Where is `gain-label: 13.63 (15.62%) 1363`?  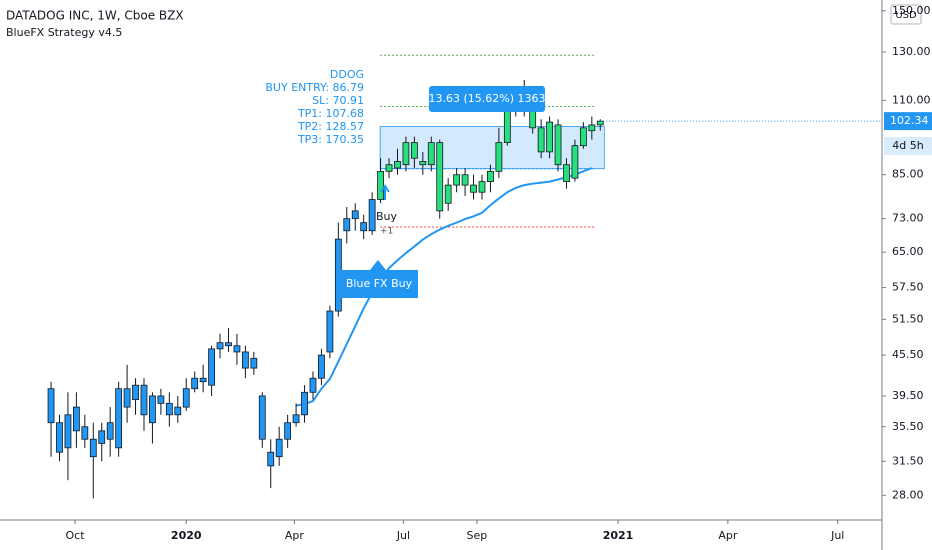 gain-label: 13.63 (15.62%) 1363 is located at coordinates (486, 98).